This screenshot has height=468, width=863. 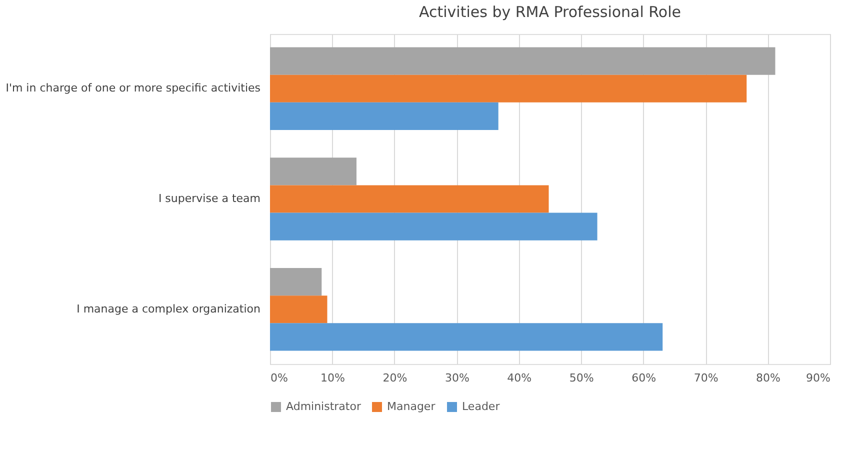 What do you see at coordinates (324, 406) in the screenshot?
I see `legend-label: Administrator` at bounding box center [324, 406].